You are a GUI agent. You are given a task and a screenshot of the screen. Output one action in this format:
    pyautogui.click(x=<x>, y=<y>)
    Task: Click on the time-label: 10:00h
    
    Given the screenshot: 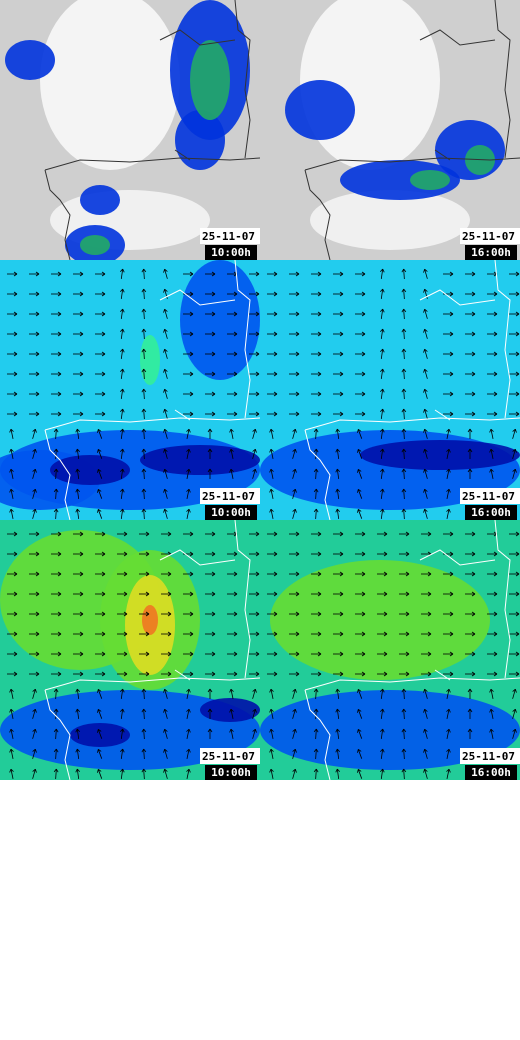 What is the action you would take?
    pyautogui.click(x=231, y=772)
    